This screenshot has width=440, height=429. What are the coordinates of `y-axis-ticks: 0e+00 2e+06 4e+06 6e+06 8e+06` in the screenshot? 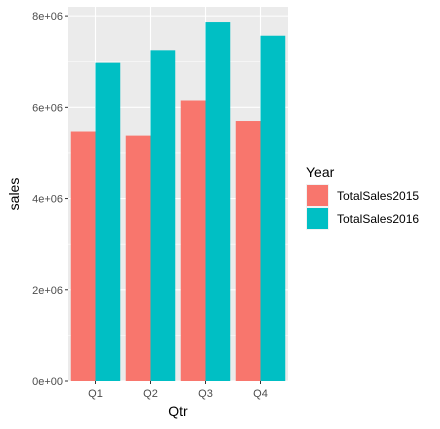 It's located at (50, 199).